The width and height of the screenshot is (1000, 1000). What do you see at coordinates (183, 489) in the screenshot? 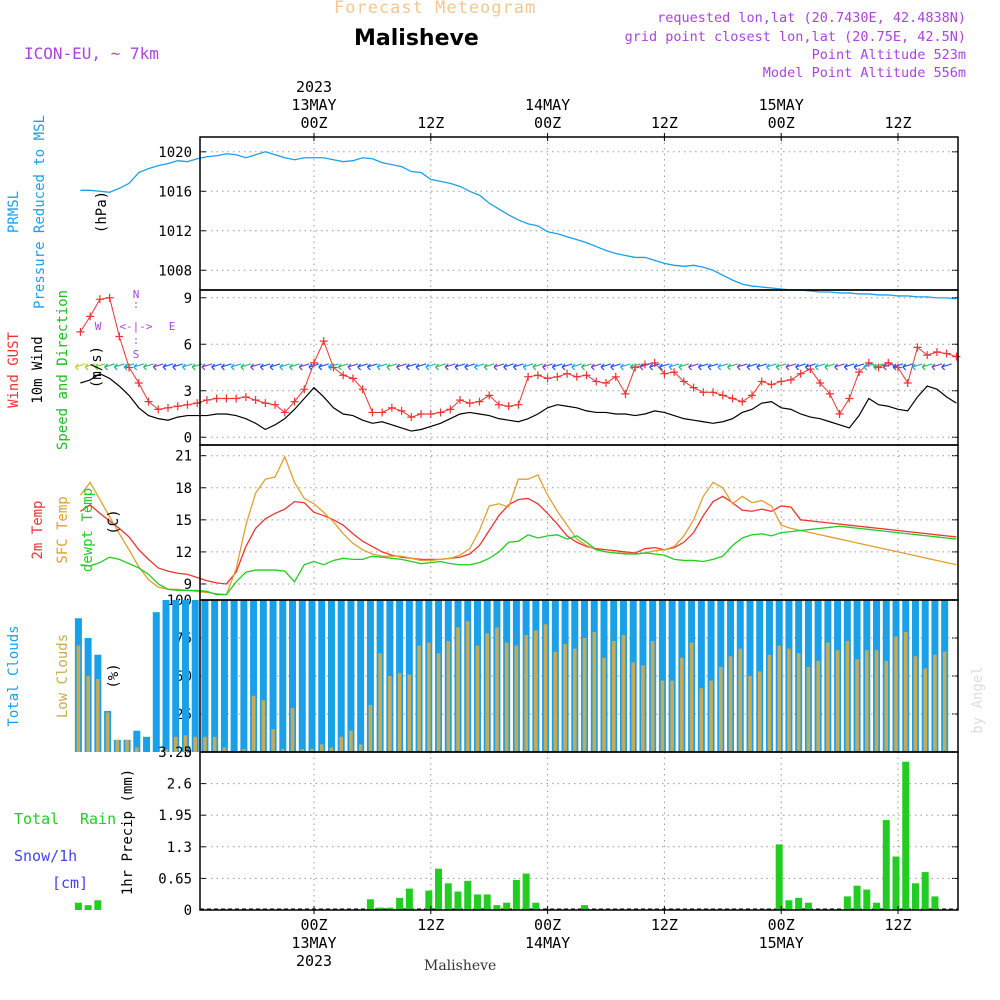
I see `temp-tick-label: 18` at bounding box center [183, 489].